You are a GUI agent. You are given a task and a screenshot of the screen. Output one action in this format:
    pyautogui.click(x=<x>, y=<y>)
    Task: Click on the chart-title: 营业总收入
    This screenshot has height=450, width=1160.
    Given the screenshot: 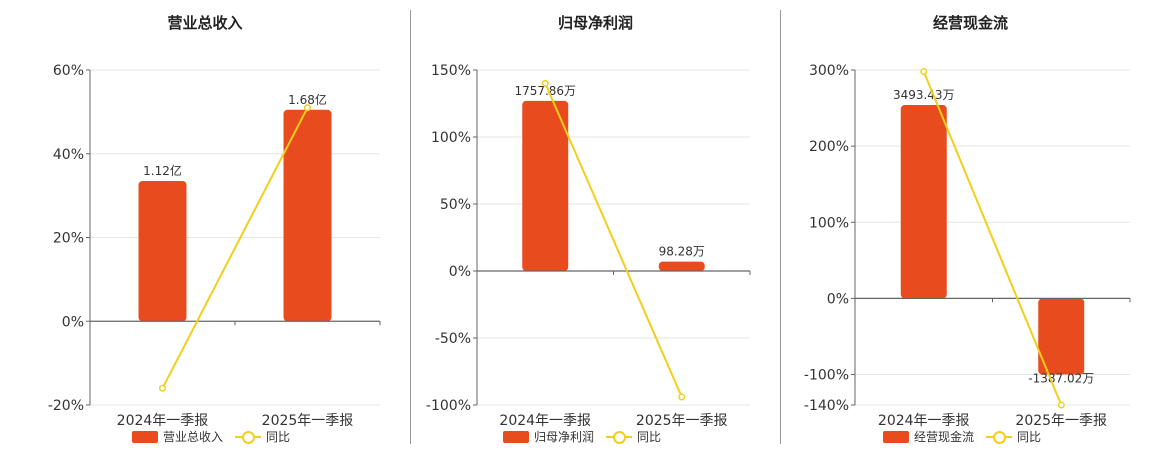 What is the action you would take?
    pyautogui.click(x=205, y=23)
    